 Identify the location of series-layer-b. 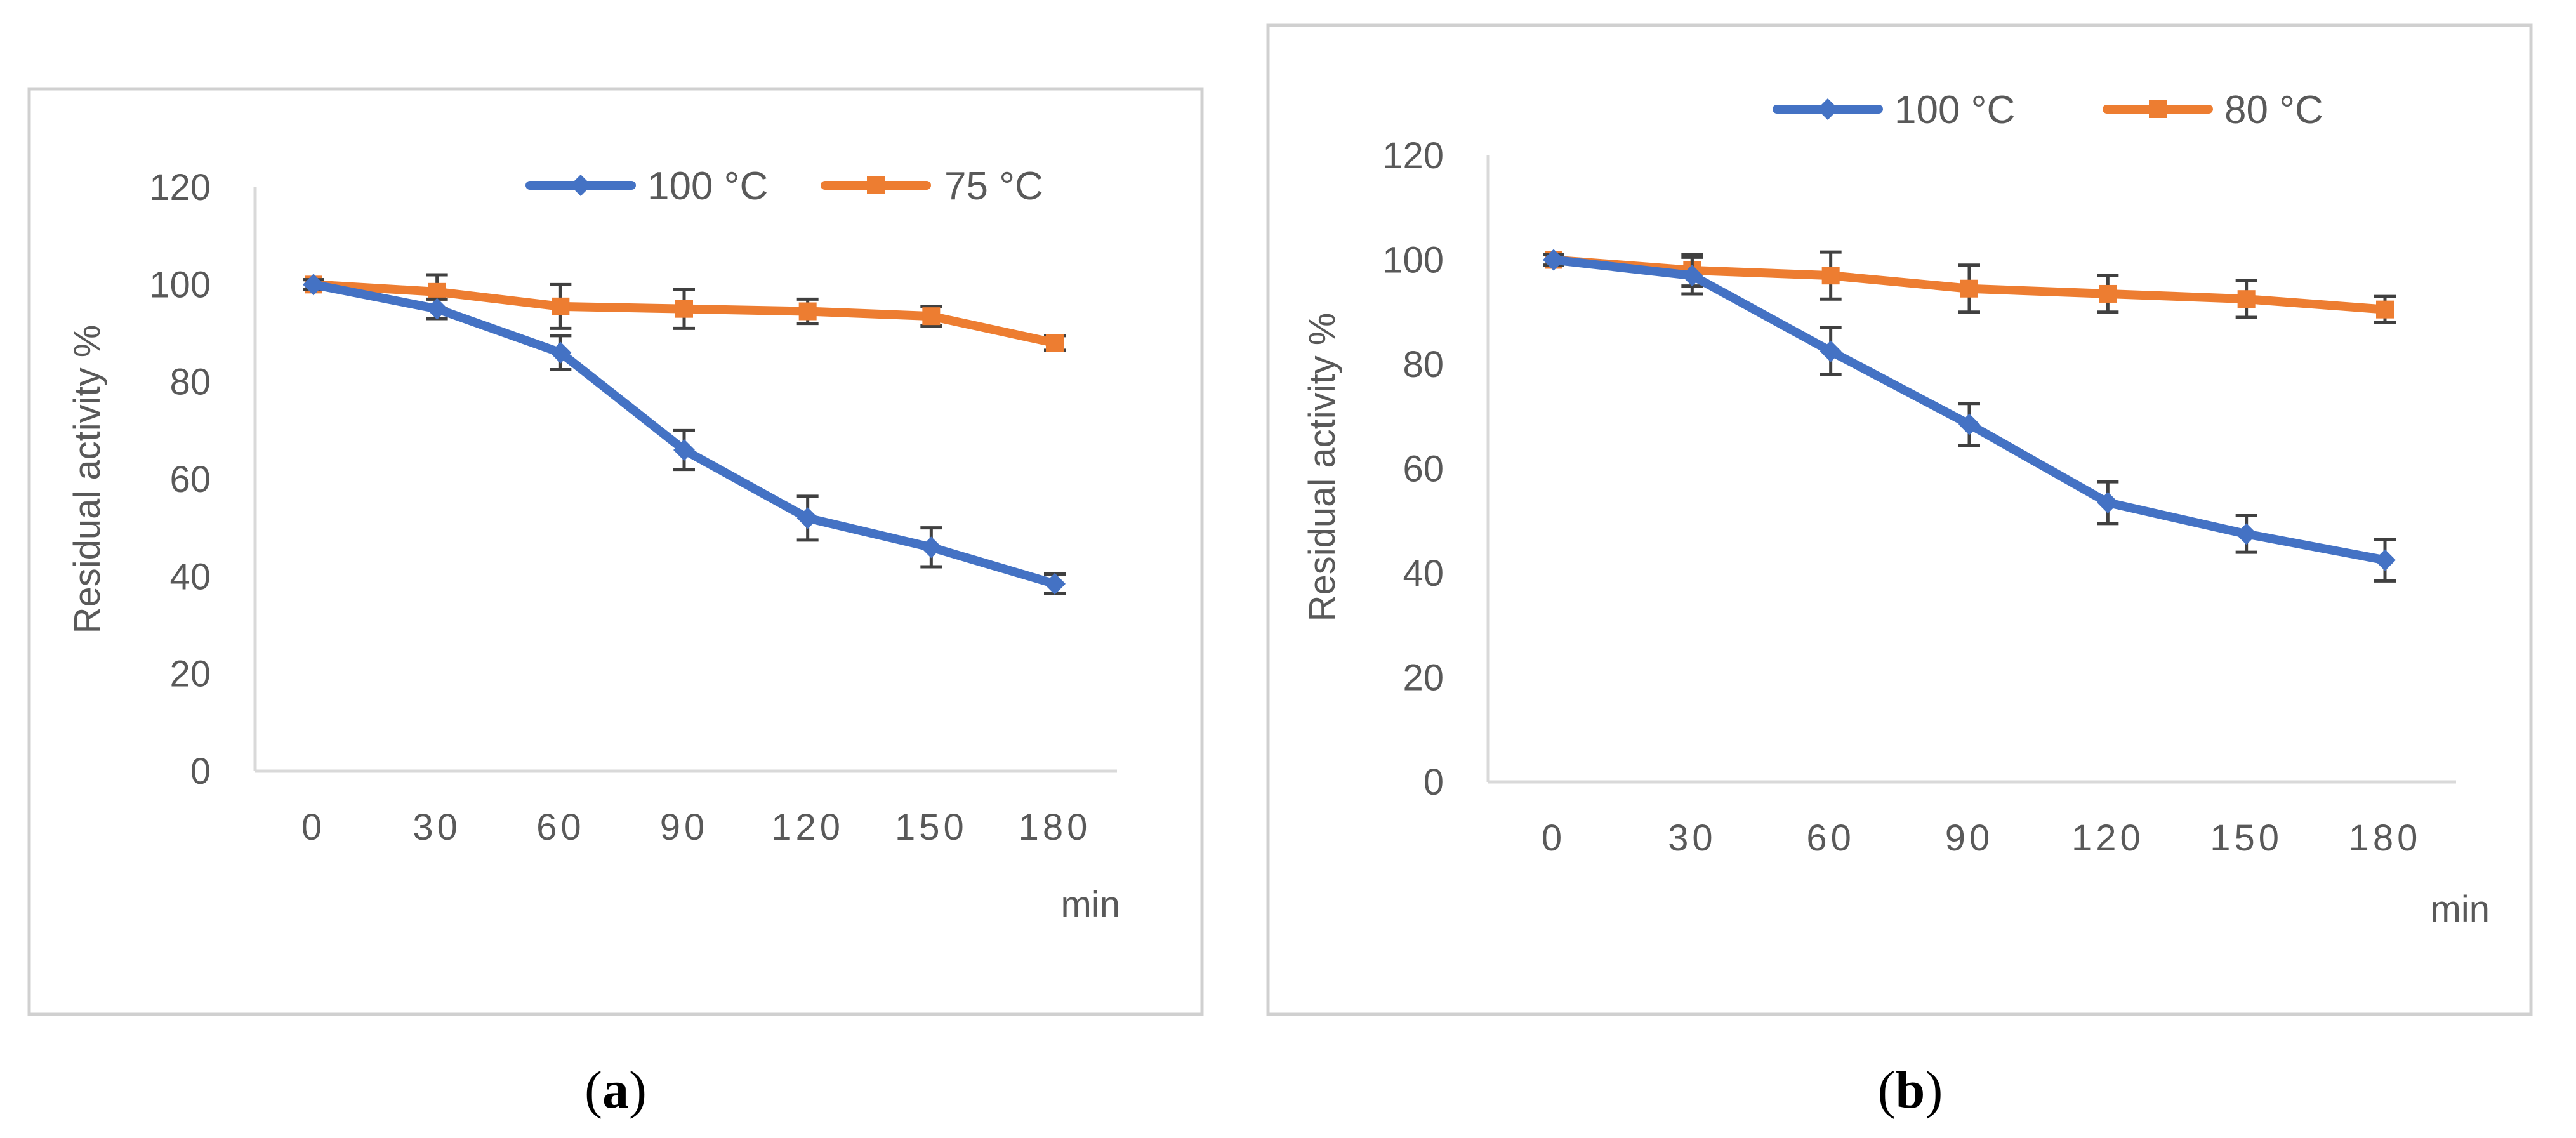
(1970, 416).